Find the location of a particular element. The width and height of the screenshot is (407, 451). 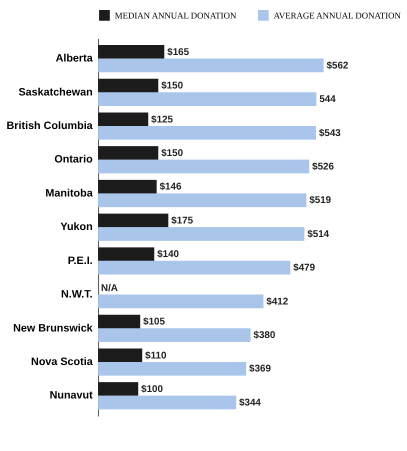

text: N/A is located at coordinates (109, 288).